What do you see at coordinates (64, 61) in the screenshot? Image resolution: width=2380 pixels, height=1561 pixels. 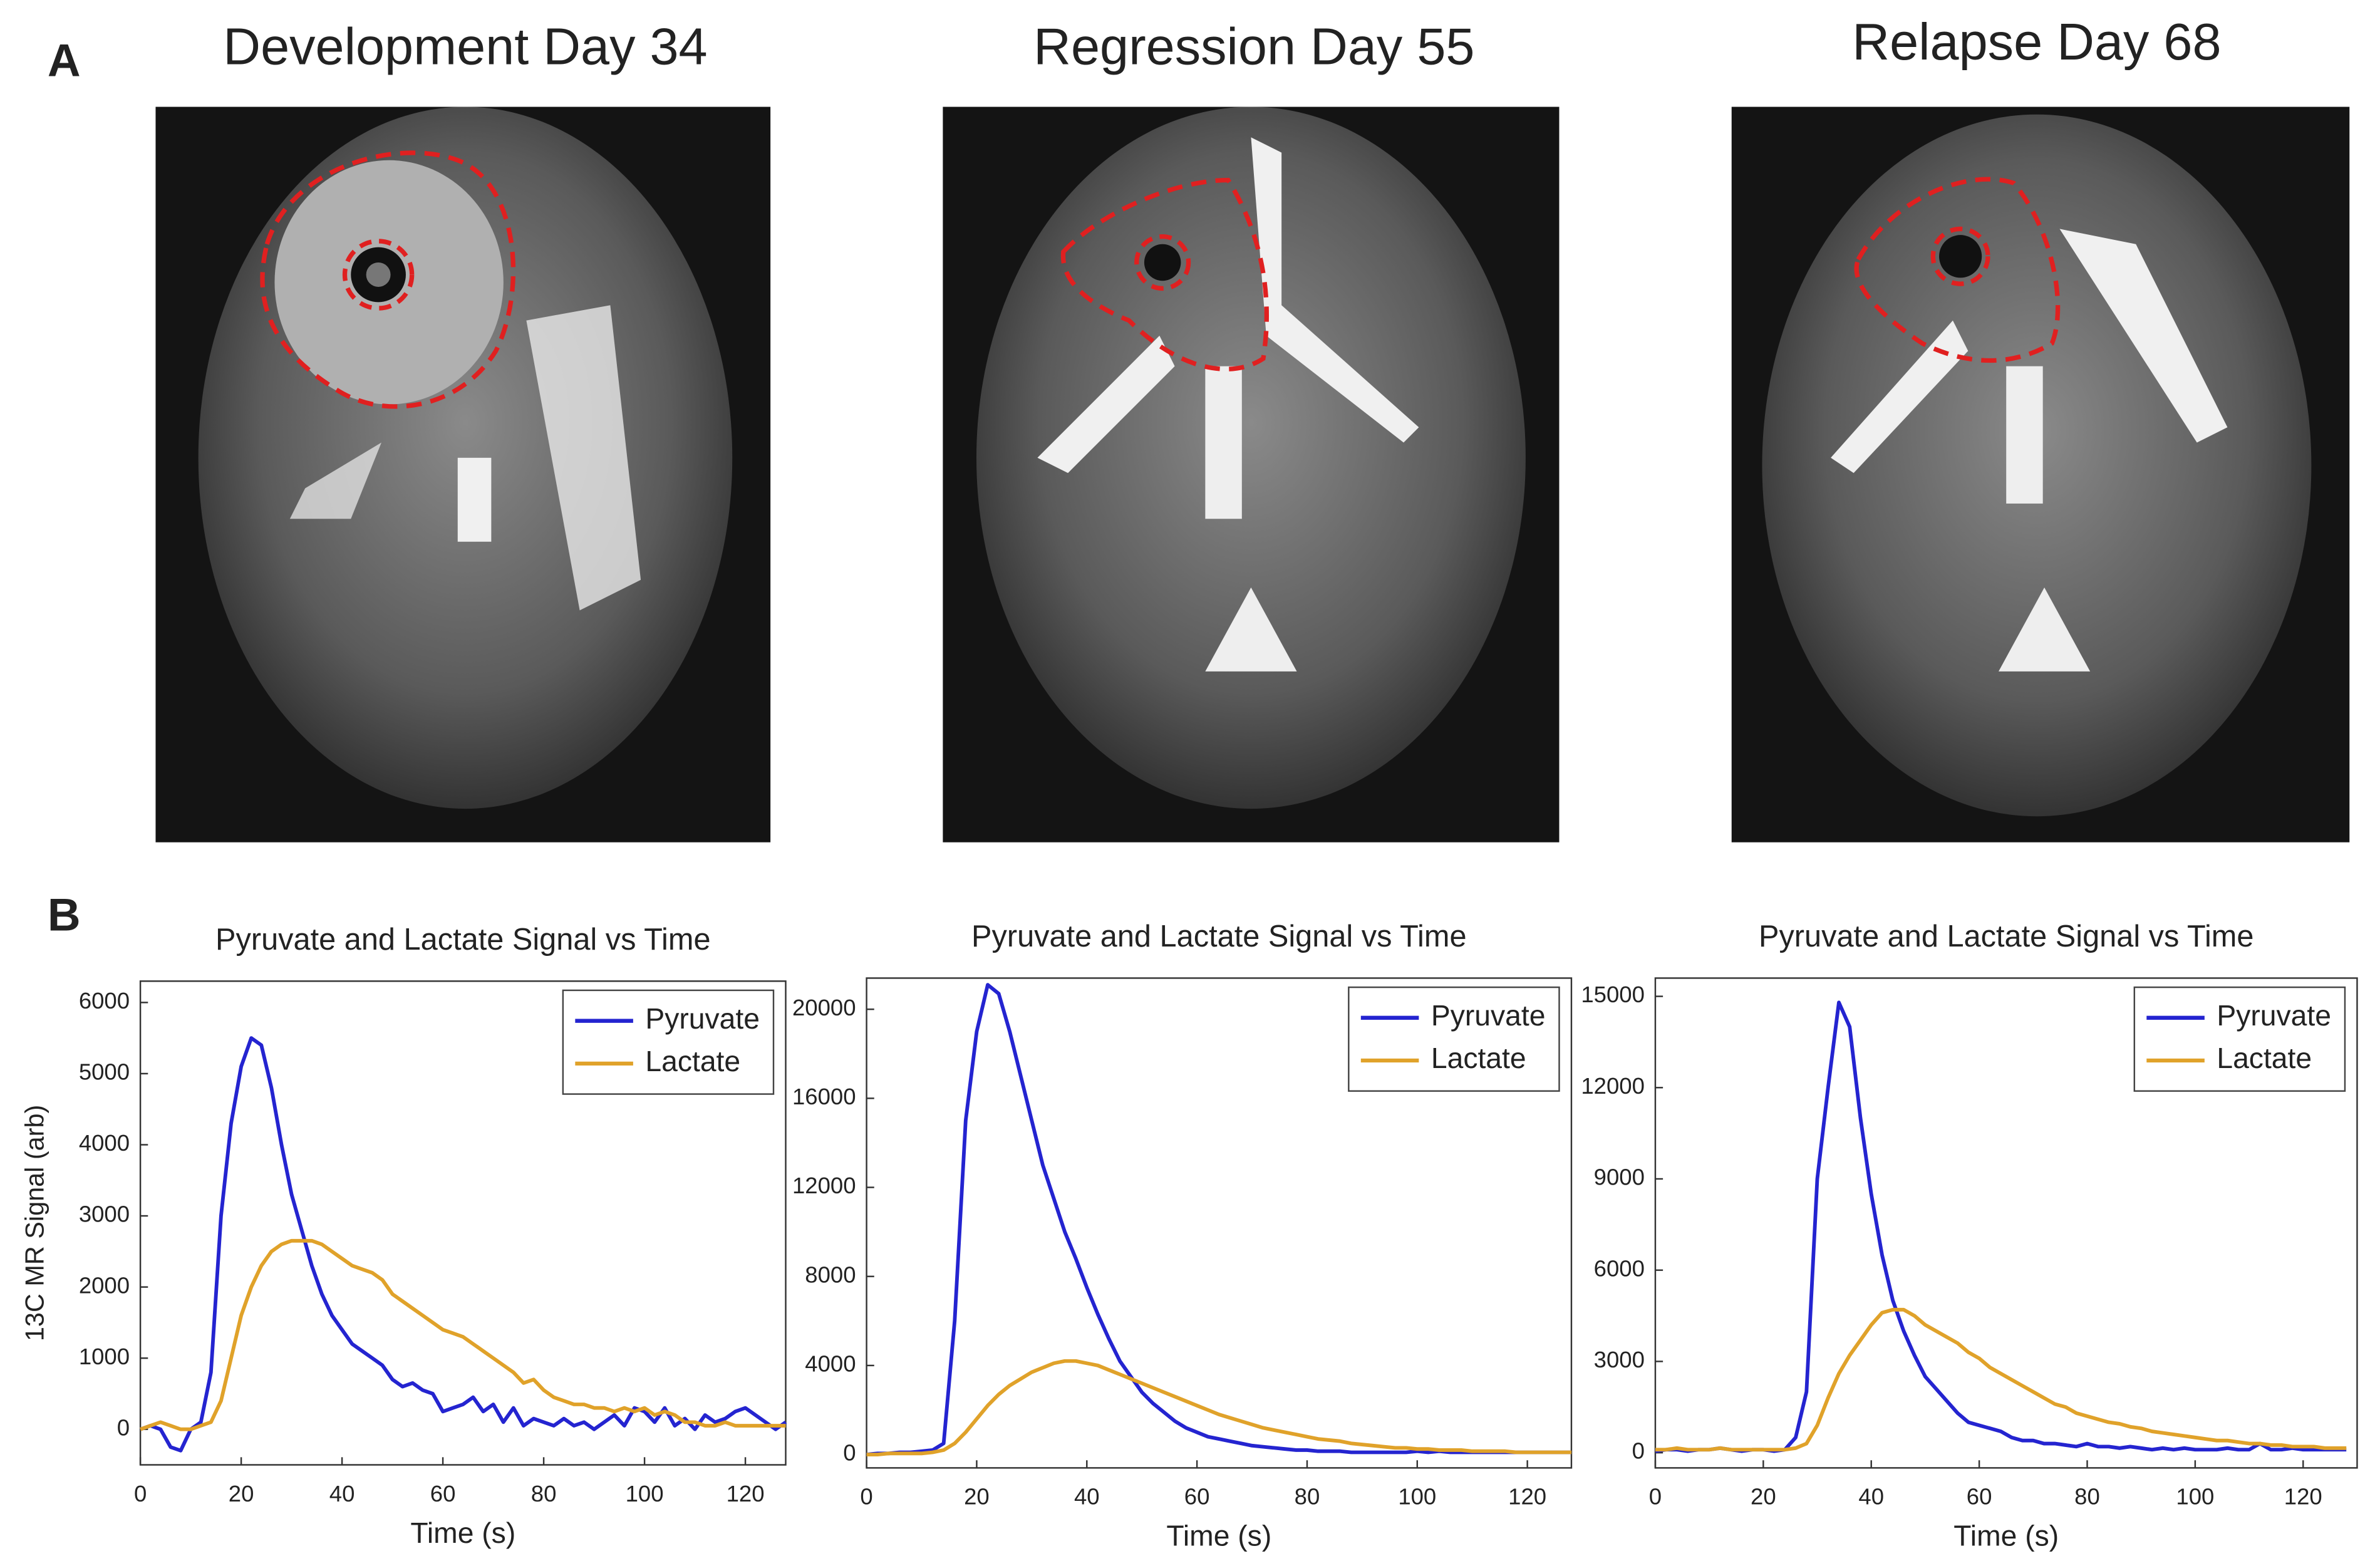 I see `panel-label: A` at bounding box center [64, 61].